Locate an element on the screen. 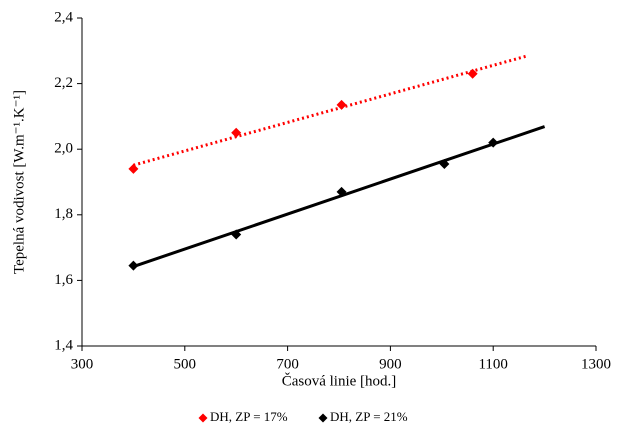 The image size is (617, 434). y-axis-title: Tepelná vodivost [W.m⁻¹.K⁻¹] is located at coordinates (19, 182).